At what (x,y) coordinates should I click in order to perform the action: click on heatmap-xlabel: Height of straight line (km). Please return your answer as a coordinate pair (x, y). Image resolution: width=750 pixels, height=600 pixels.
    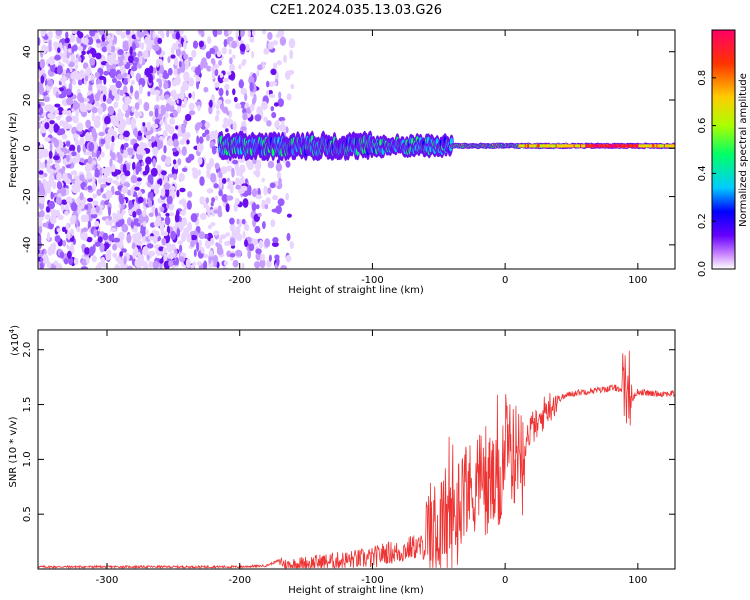
    Looking at the image, I should click on (356, 290).